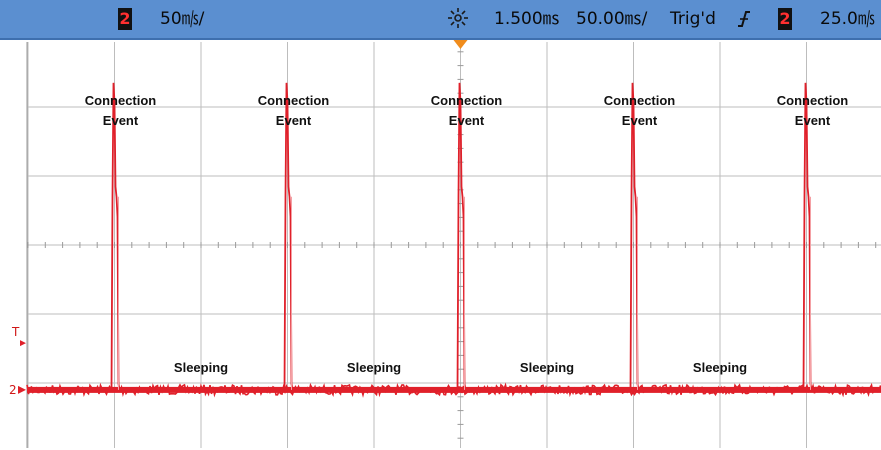 This screenshot has width=881, height=450. Describe the element at coordinates (182, 19) in the screenshot. I see `volts-per-div: 50㎧/` at that location.